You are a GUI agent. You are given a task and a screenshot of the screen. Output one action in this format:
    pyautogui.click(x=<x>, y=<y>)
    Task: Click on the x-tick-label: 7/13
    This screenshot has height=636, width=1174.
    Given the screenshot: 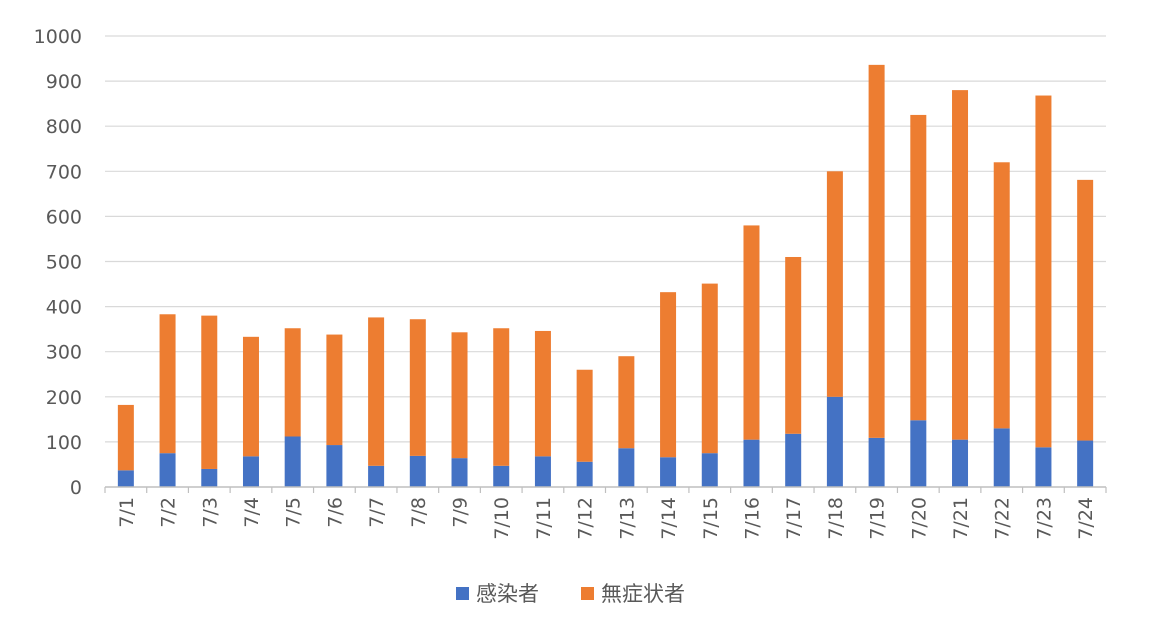 What is the action you would take?
    pyautogui.click(x=627, y=518)
    